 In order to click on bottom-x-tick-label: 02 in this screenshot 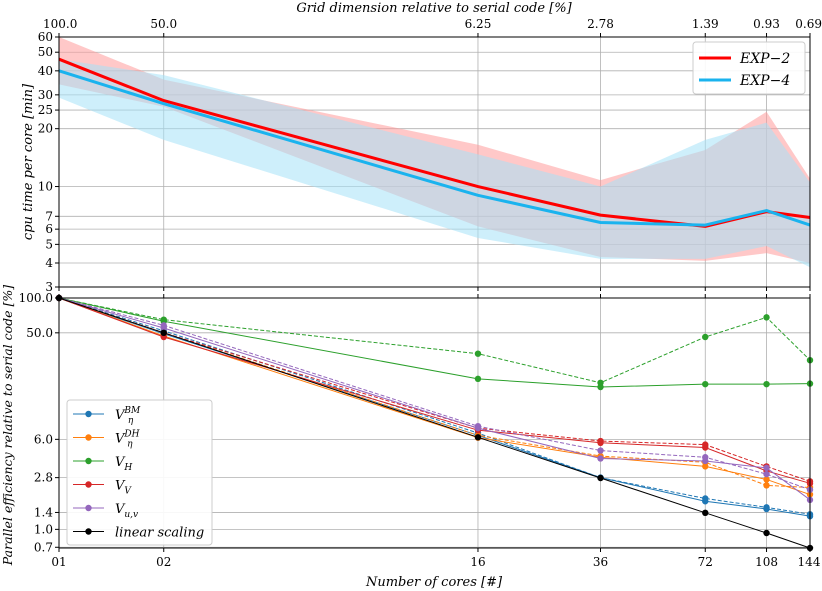, I will do `click(163, 562)`.